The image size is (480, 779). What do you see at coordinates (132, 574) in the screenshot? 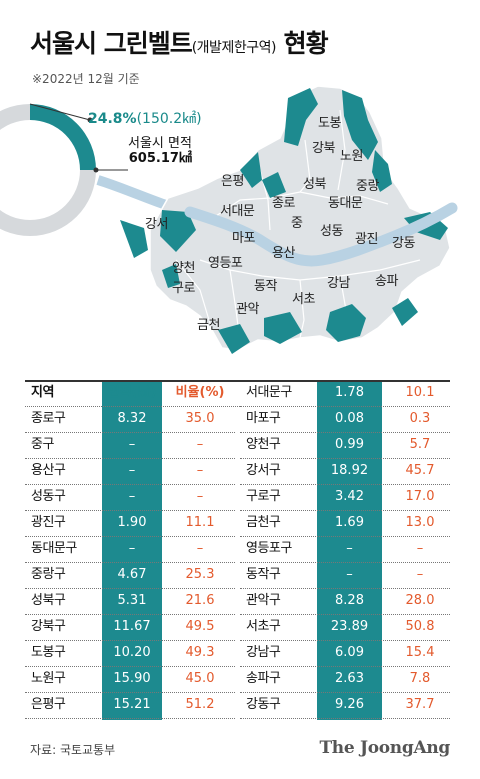
I see `district-area: 4.67` at bounding box center [132, 574].